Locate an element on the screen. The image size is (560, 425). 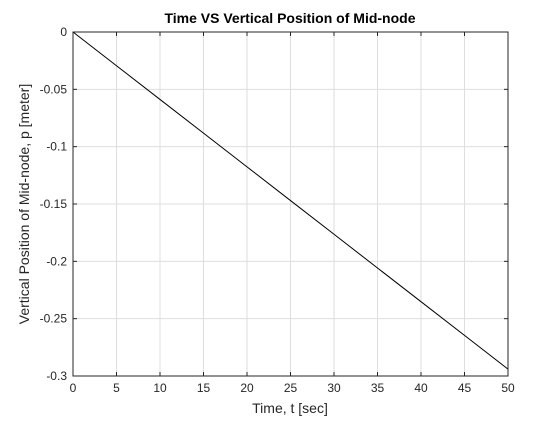
x-tick-label: 0 is located at coordinates (73, 388).